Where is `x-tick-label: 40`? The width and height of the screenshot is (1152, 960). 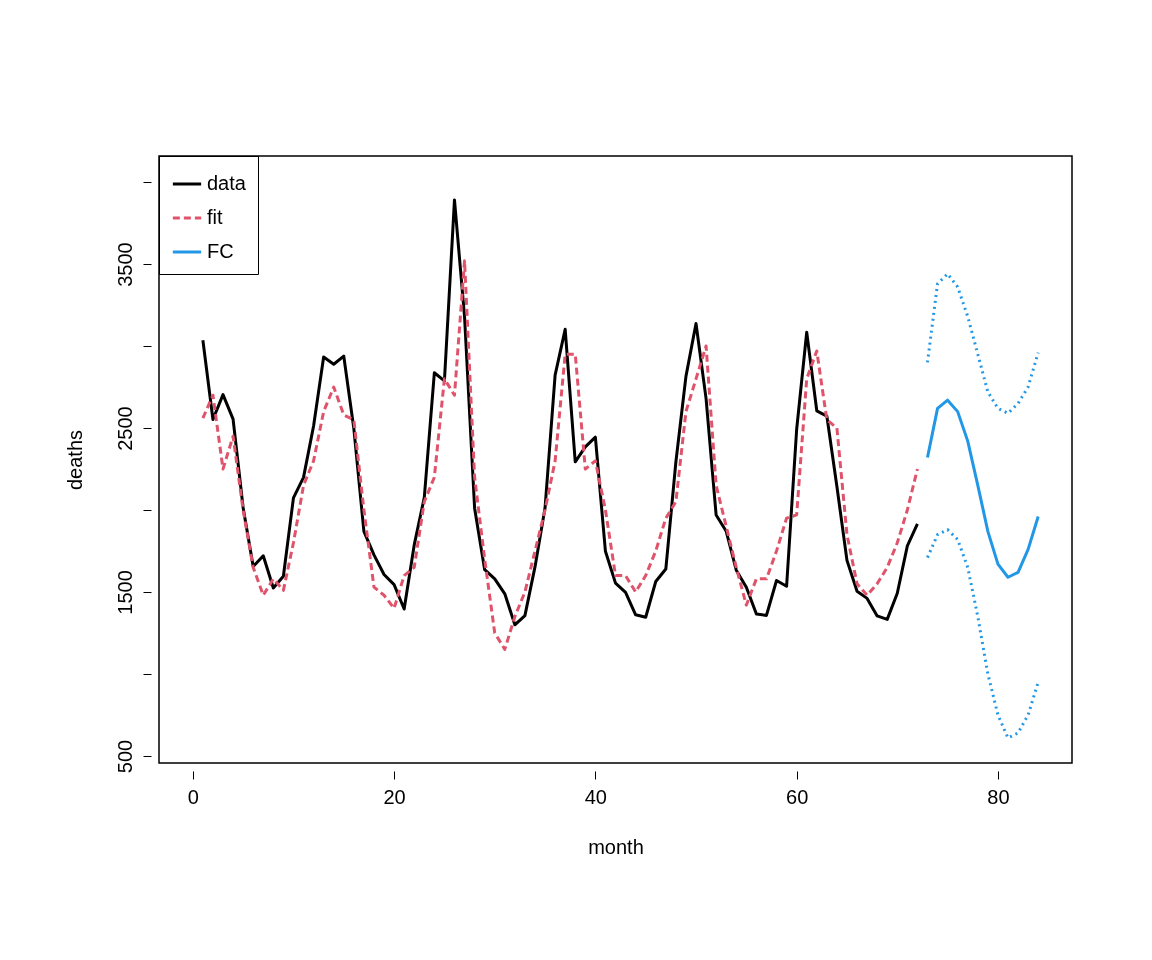
x-tick-label: 40 is located at coordinates (595, 796).